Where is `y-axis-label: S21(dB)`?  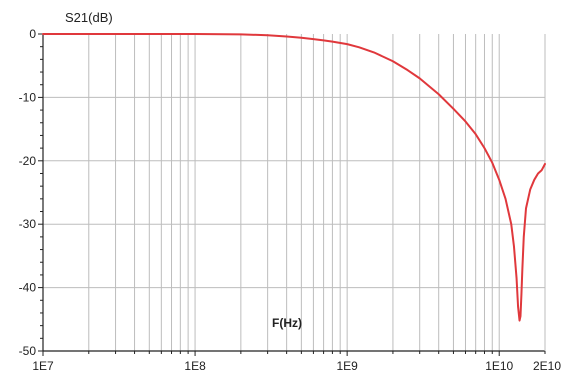 y-axis-label: S21(dB) is located at coordinates (89, 17).